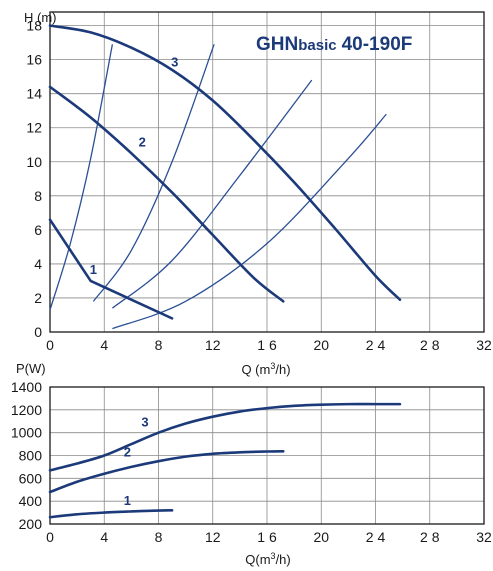 Image resolution: width=493 pixels, height=571 pixels. I want to click on chart-title-brand: GHN, so click(277, 44).